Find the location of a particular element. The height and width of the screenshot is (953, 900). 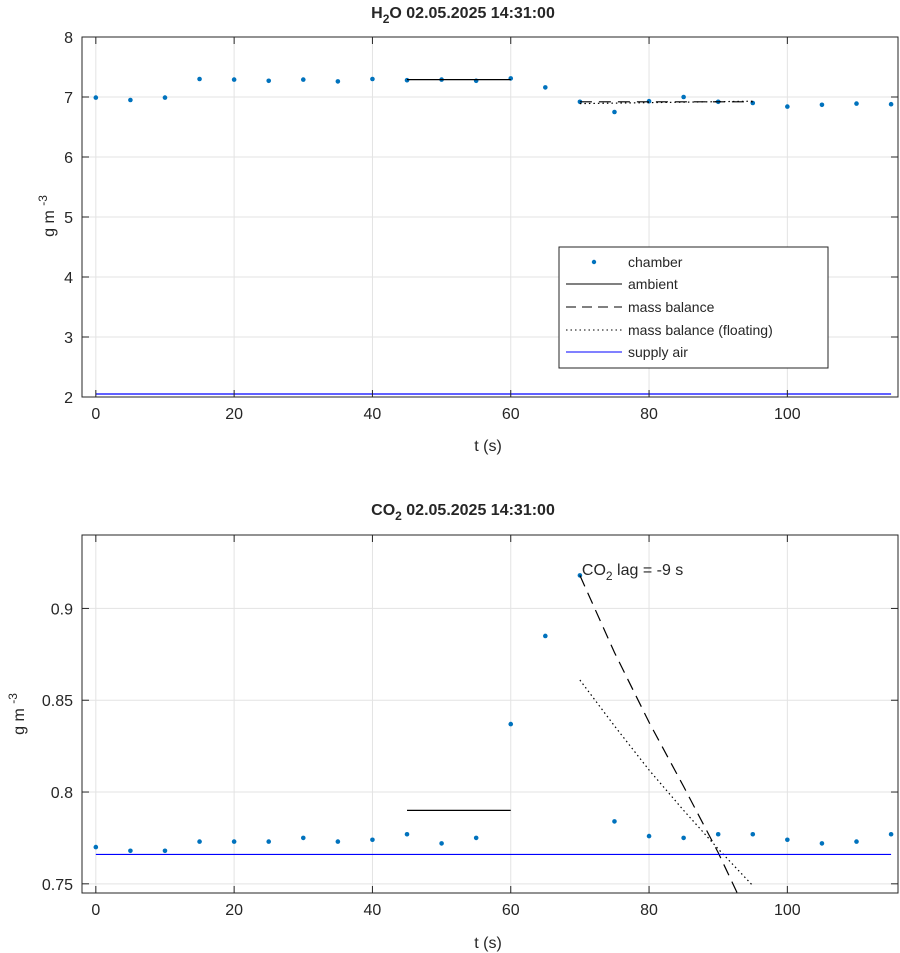

legend-label-mass-balance: mass balance is located at coordinates (671, 307).